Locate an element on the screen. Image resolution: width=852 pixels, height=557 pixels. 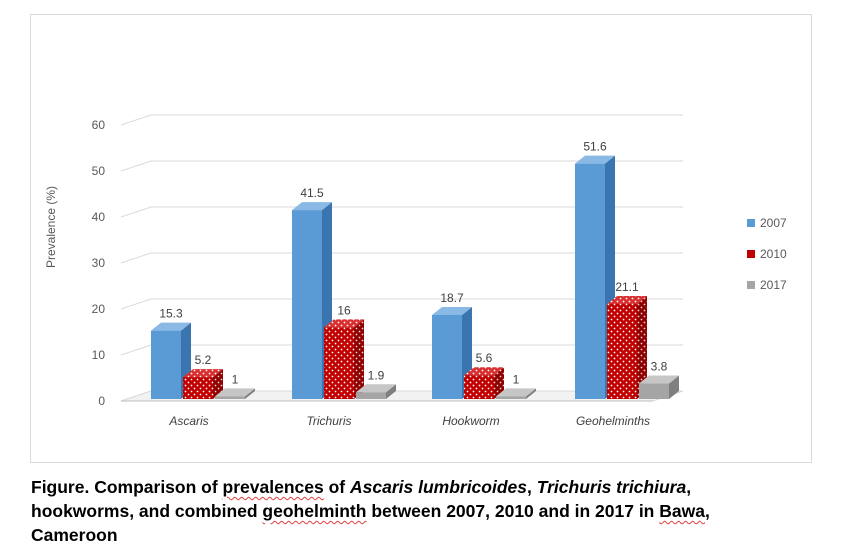
category-label: Geohelminths is located at coordinates (613, 421).